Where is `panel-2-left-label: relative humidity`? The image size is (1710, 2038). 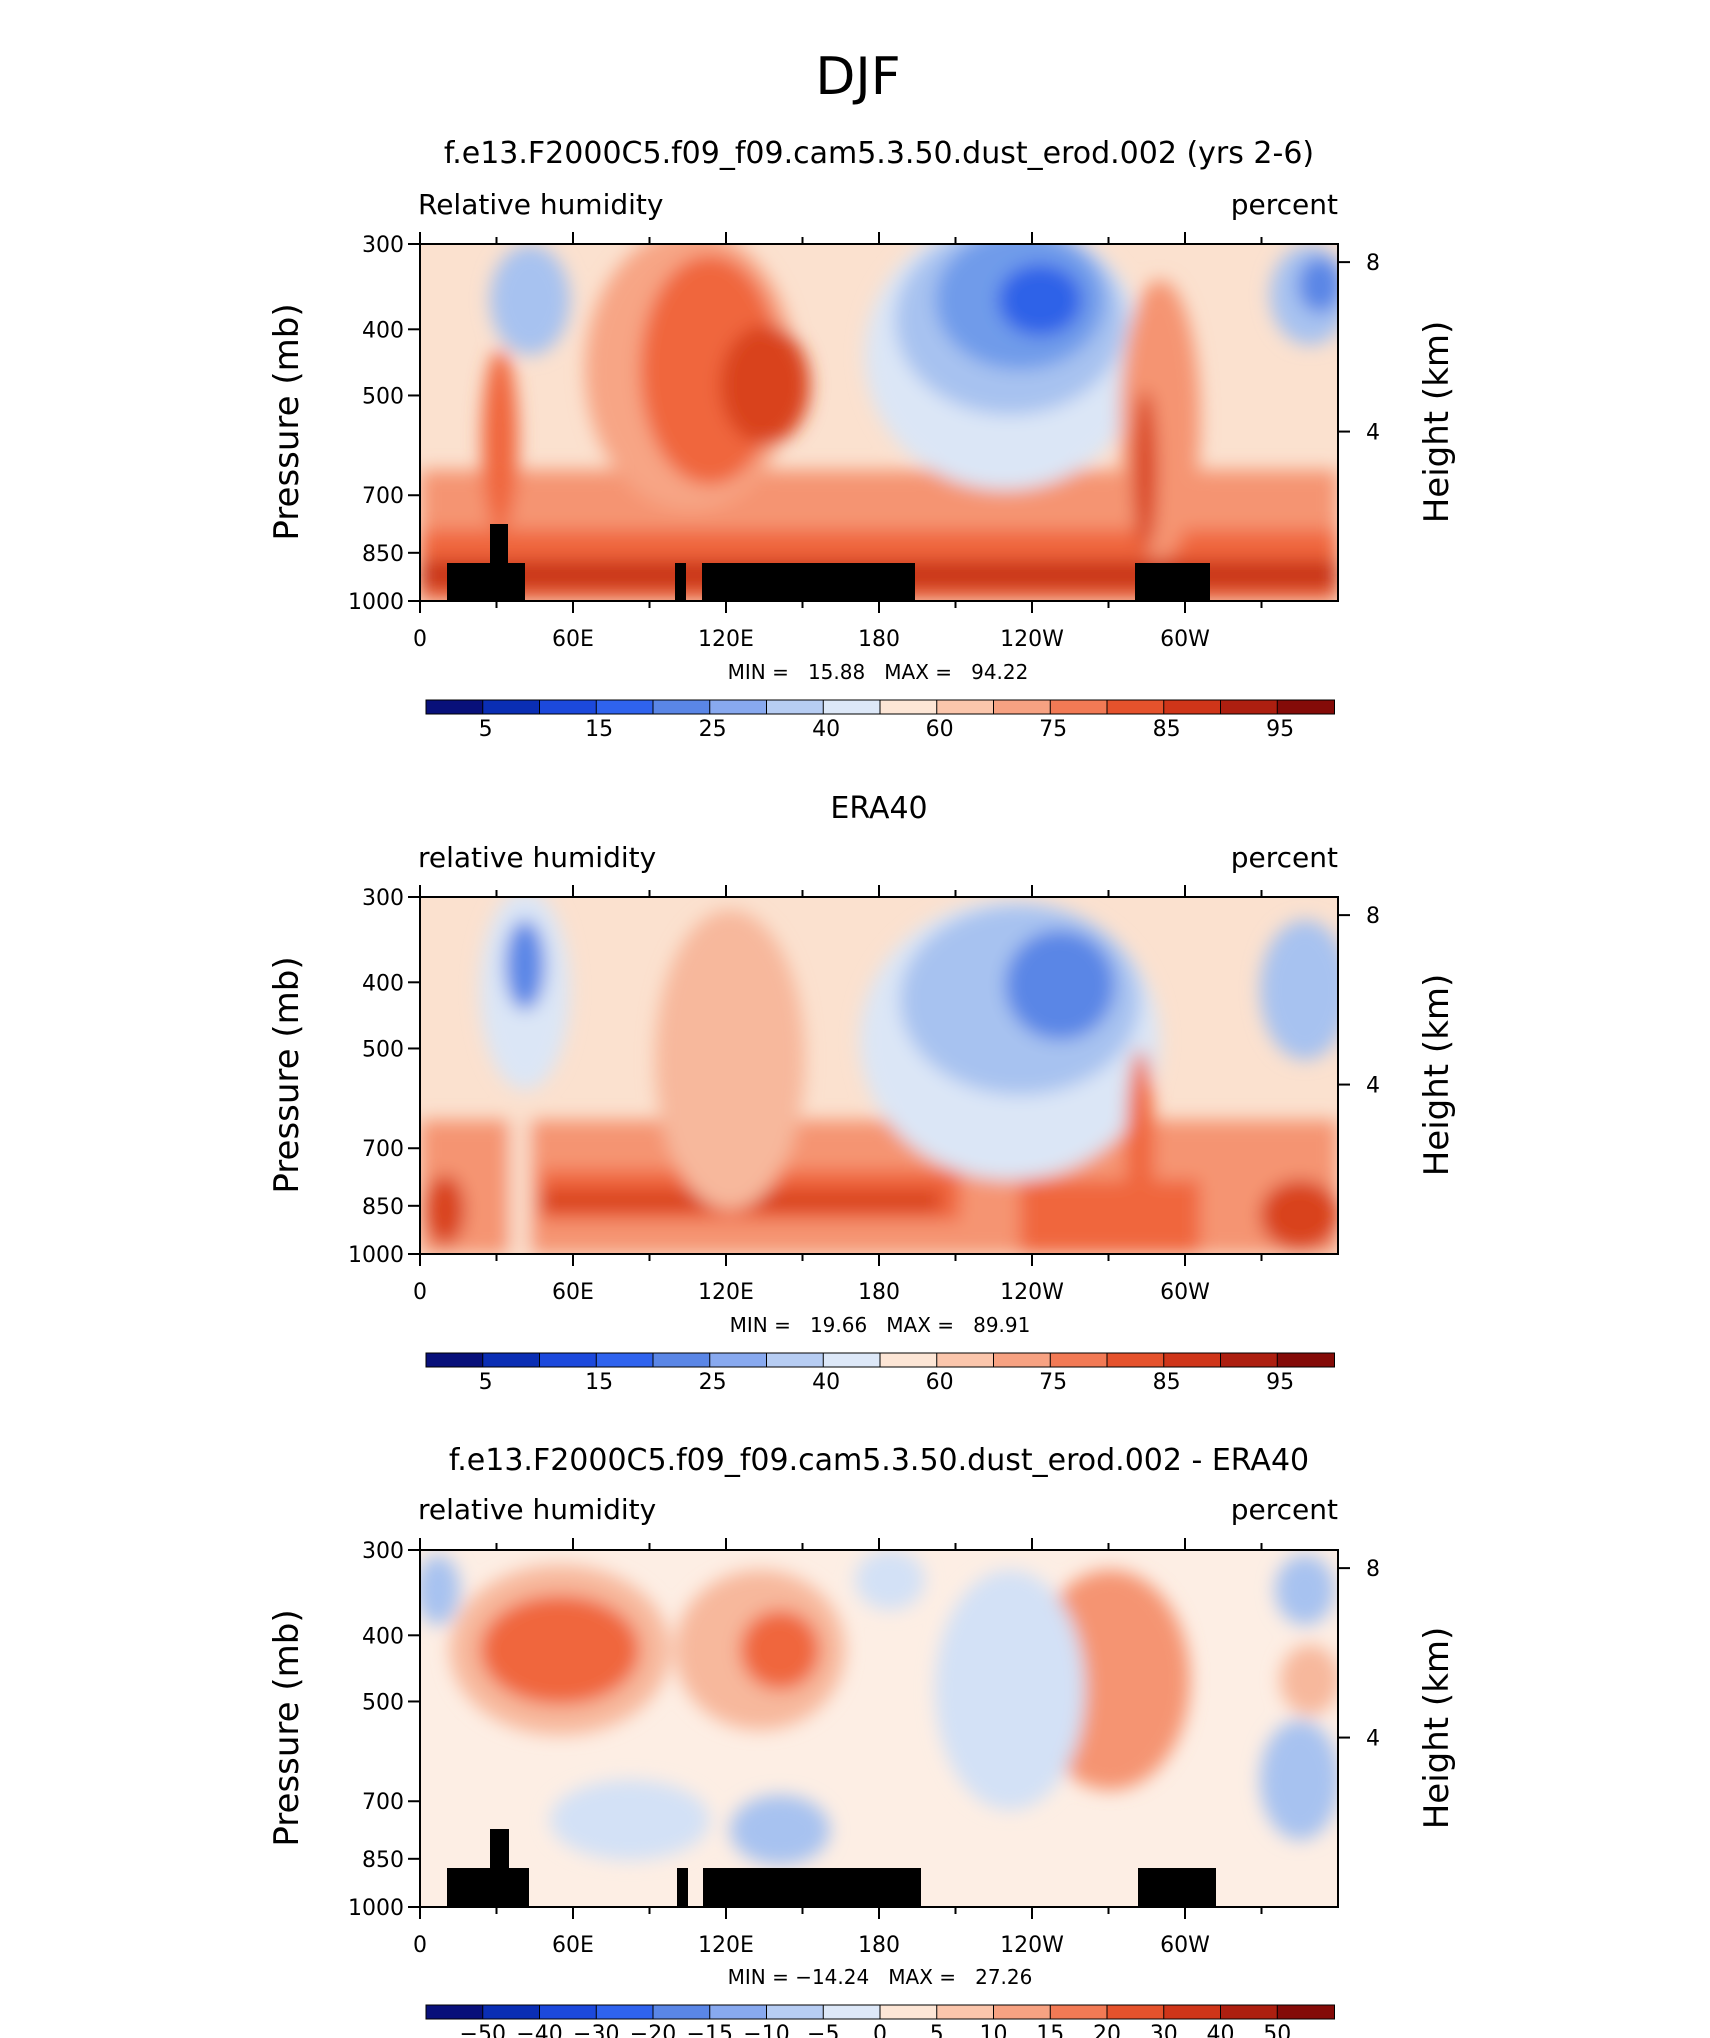 panel-2-left-label: relative humidity is located at coordinates (537, 857).